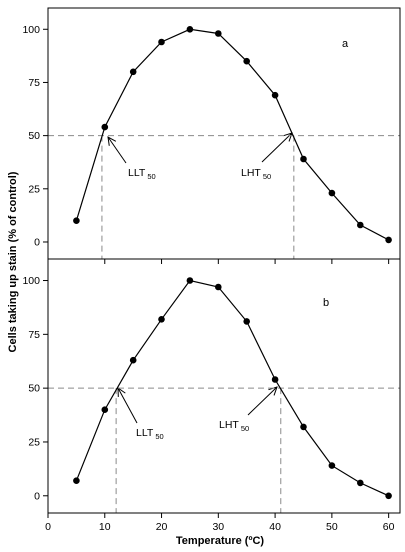  Describe the element at coordinates (345, 44) in the screenshot. I see `panel-a-letter: a` at that location.